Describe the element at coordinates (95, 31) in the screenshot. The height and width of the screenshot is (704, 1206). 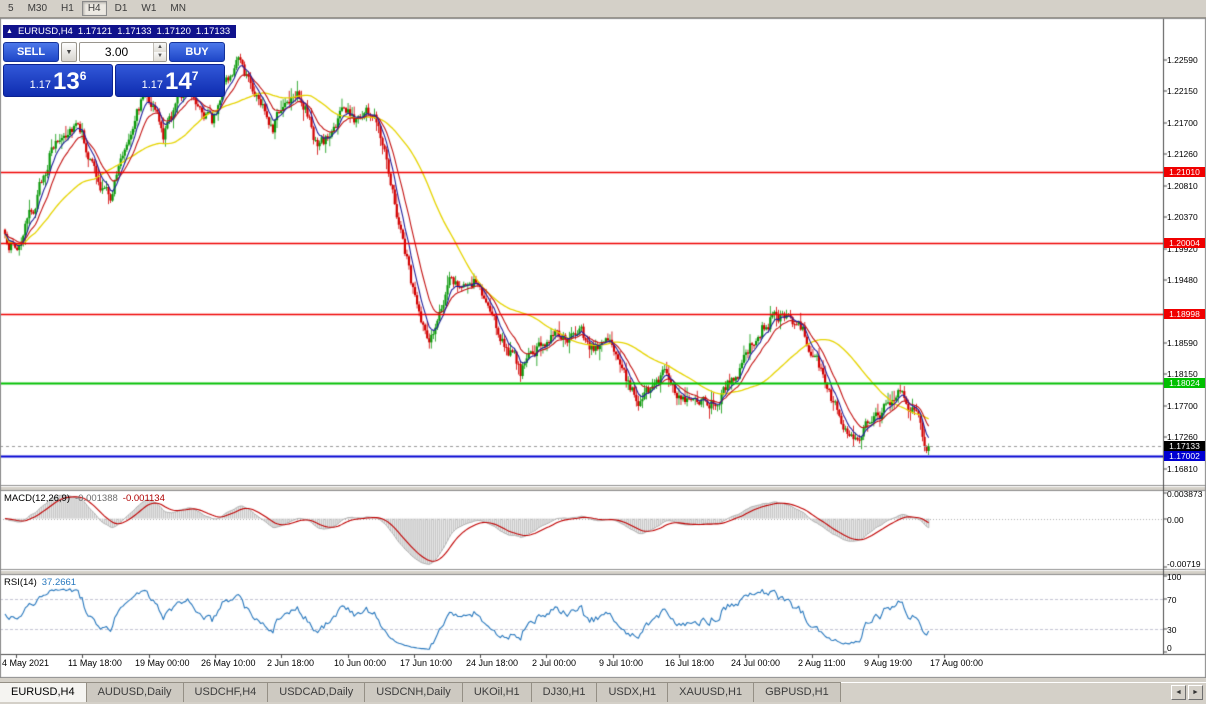
I see `ohlc-open: 1.17121` at that location.